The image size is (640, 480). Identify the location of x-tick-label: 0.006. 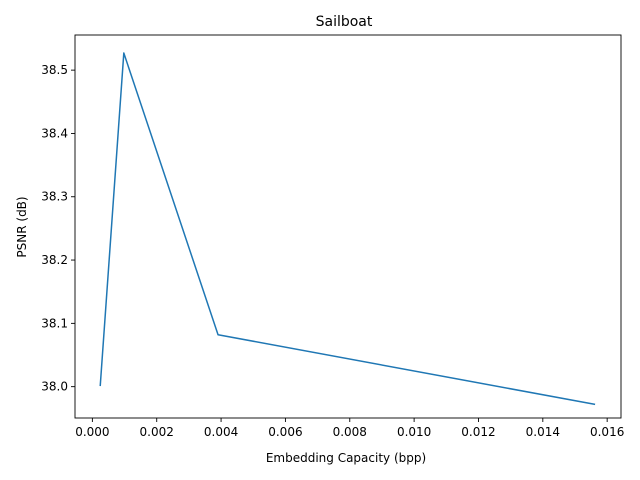
(285, 432).